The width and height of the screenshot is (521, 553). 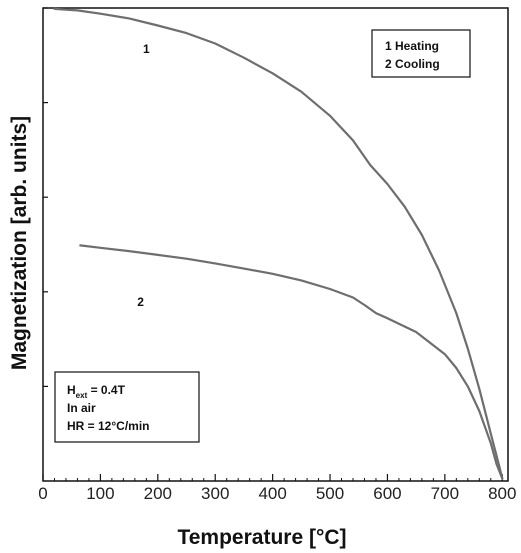 What do you see at coordinates (215, 493) in the screenshot?
I see `x-tick-label: 300` at bounding box center [215, 493].